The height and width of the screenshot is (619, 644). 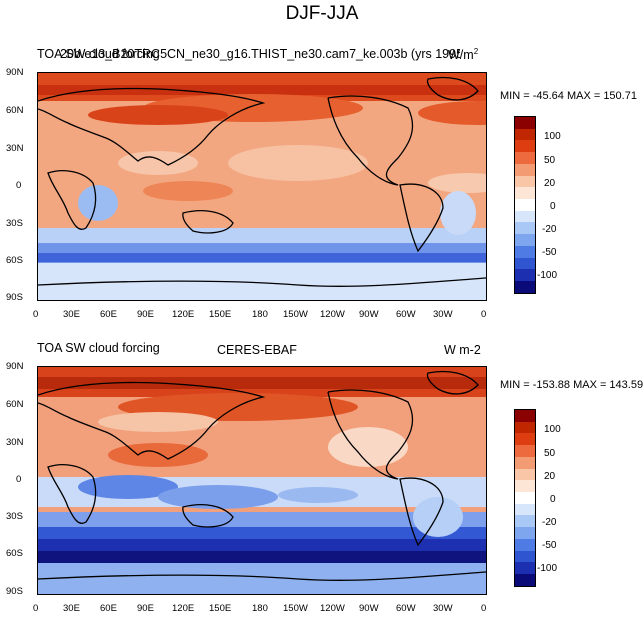 What do you see at coordinates (318, 495) in the screenshot?
I see `field-epac` at bounding box center [318, 495].